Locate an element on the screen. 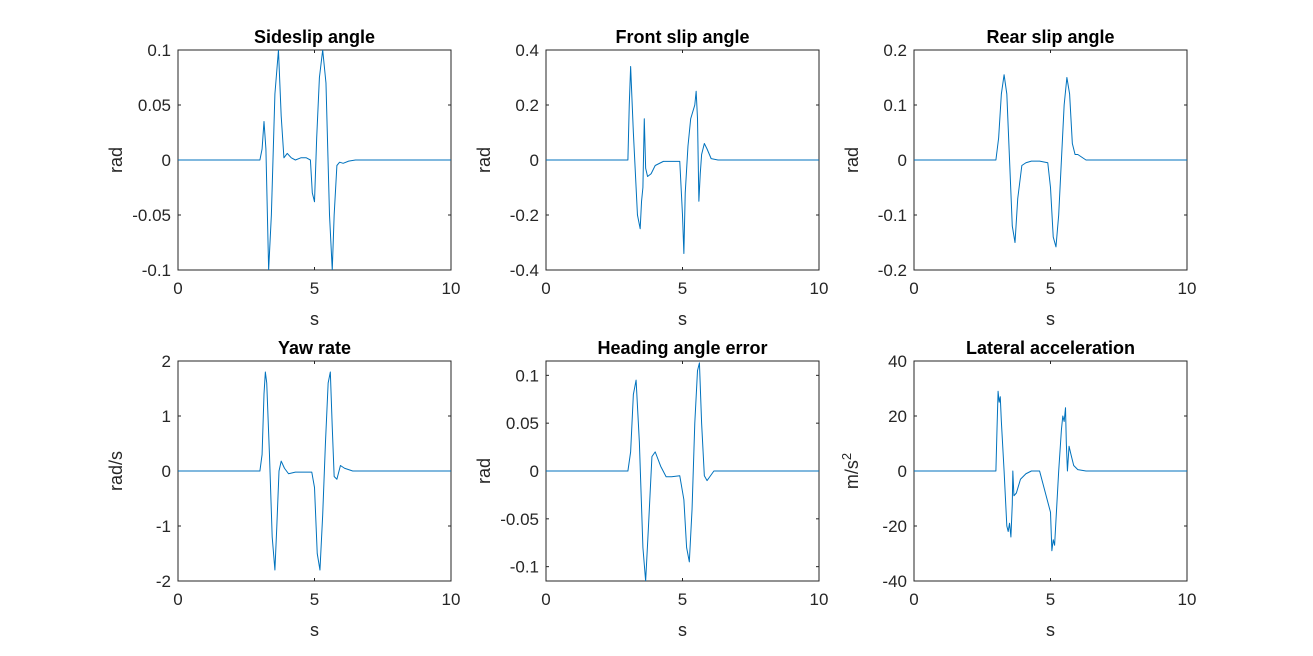  y-tick-label: -20 is located at coordinates (894, 526).